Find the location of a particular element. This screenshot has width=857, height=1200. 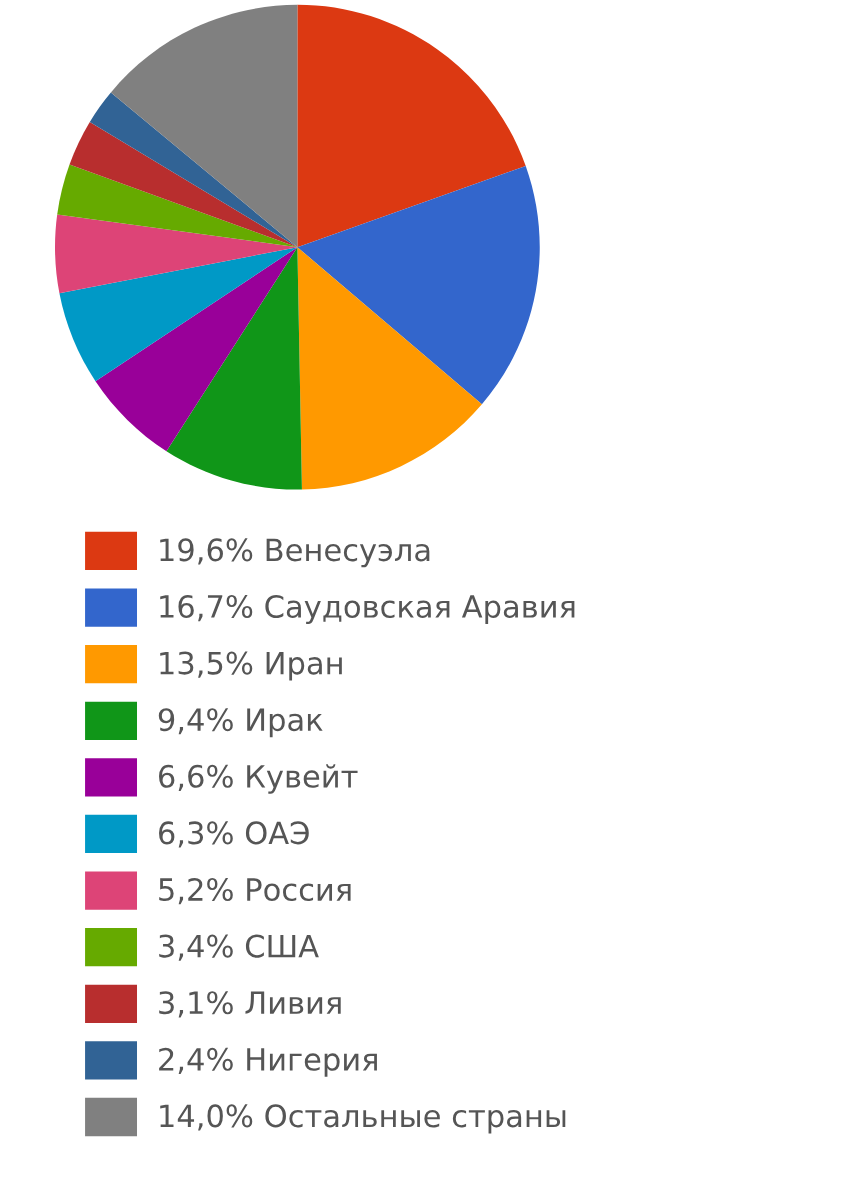

legend-label: 2,4% Нигерия is located at coordinates (268, 1062).